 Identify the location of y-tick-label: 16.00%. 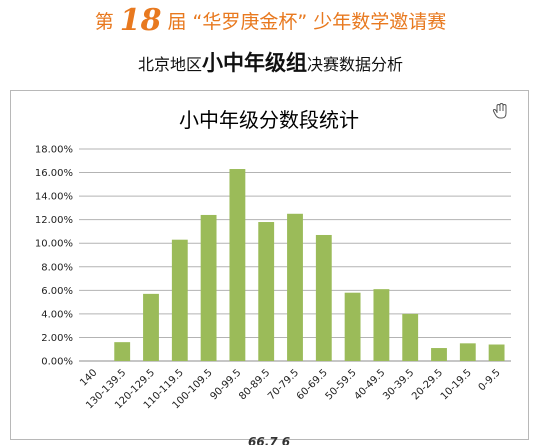
(54, 173).